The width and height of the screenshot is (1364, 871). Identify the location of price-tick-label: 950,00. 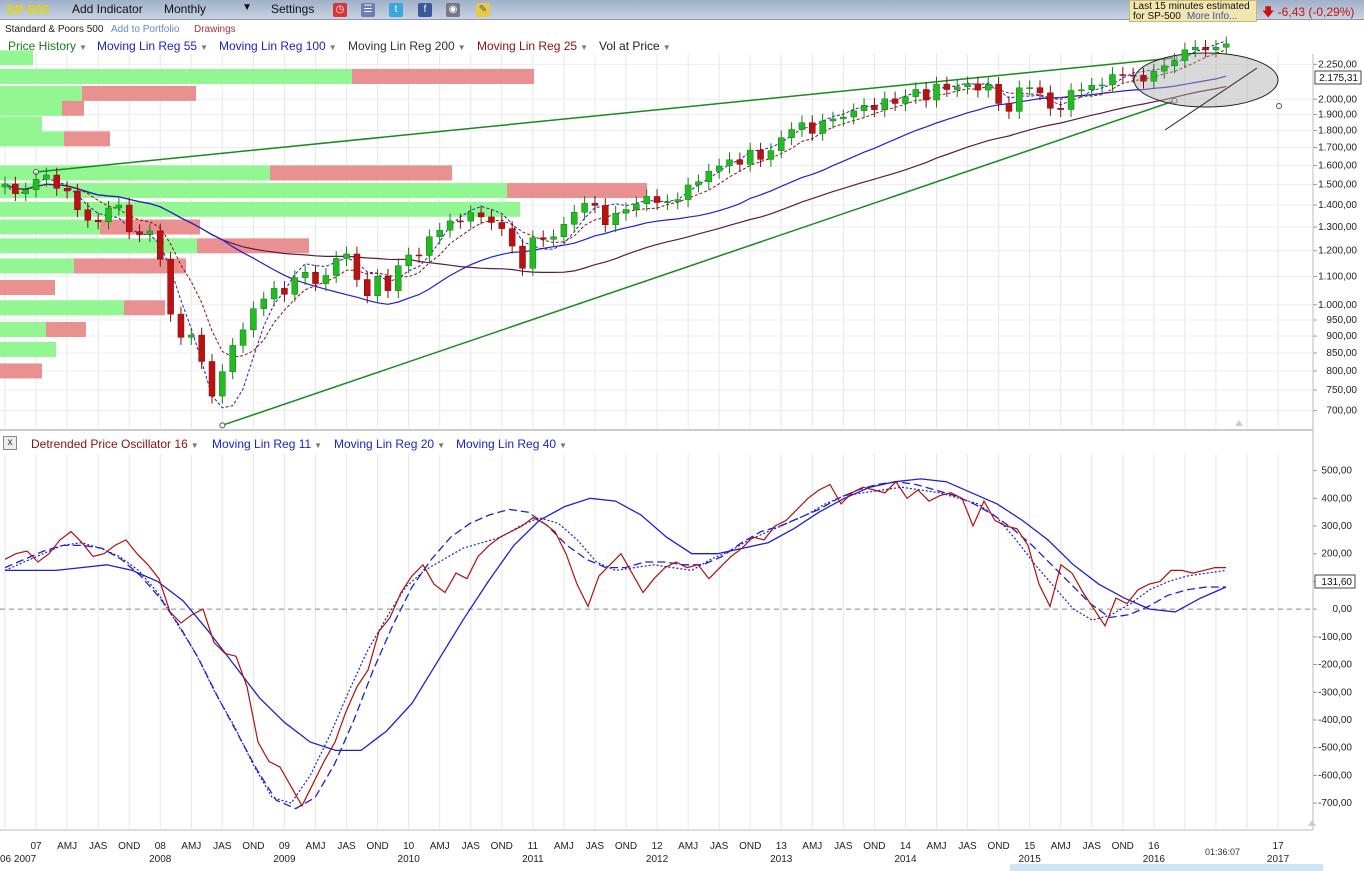
(1341, 320).